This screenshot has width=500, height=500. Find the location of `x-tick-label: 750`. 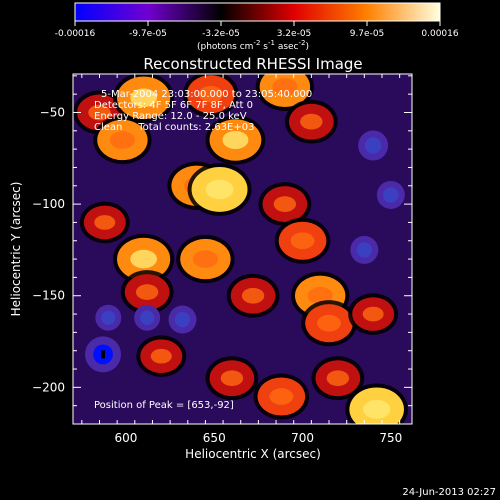

x-tick-label: 750 is located at coordinates (390, 438).